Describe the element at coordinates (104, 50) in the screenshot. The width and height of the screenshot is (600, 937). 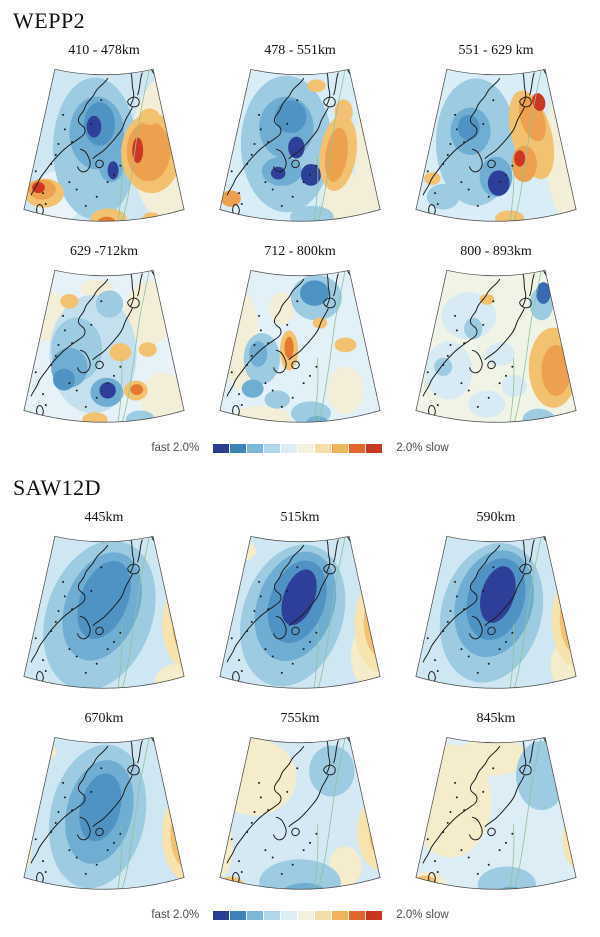
I see `depth-label: 410 - 478km` at that location.